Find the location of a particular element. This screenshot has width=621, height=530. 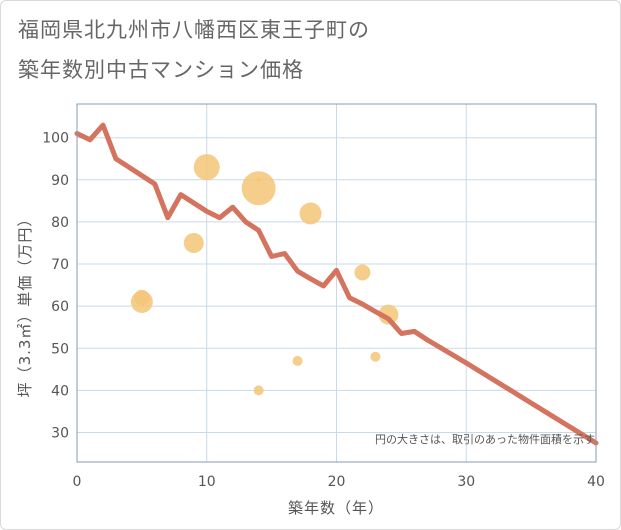

x-tick-label: 10 is located at coordinates (207, 482).